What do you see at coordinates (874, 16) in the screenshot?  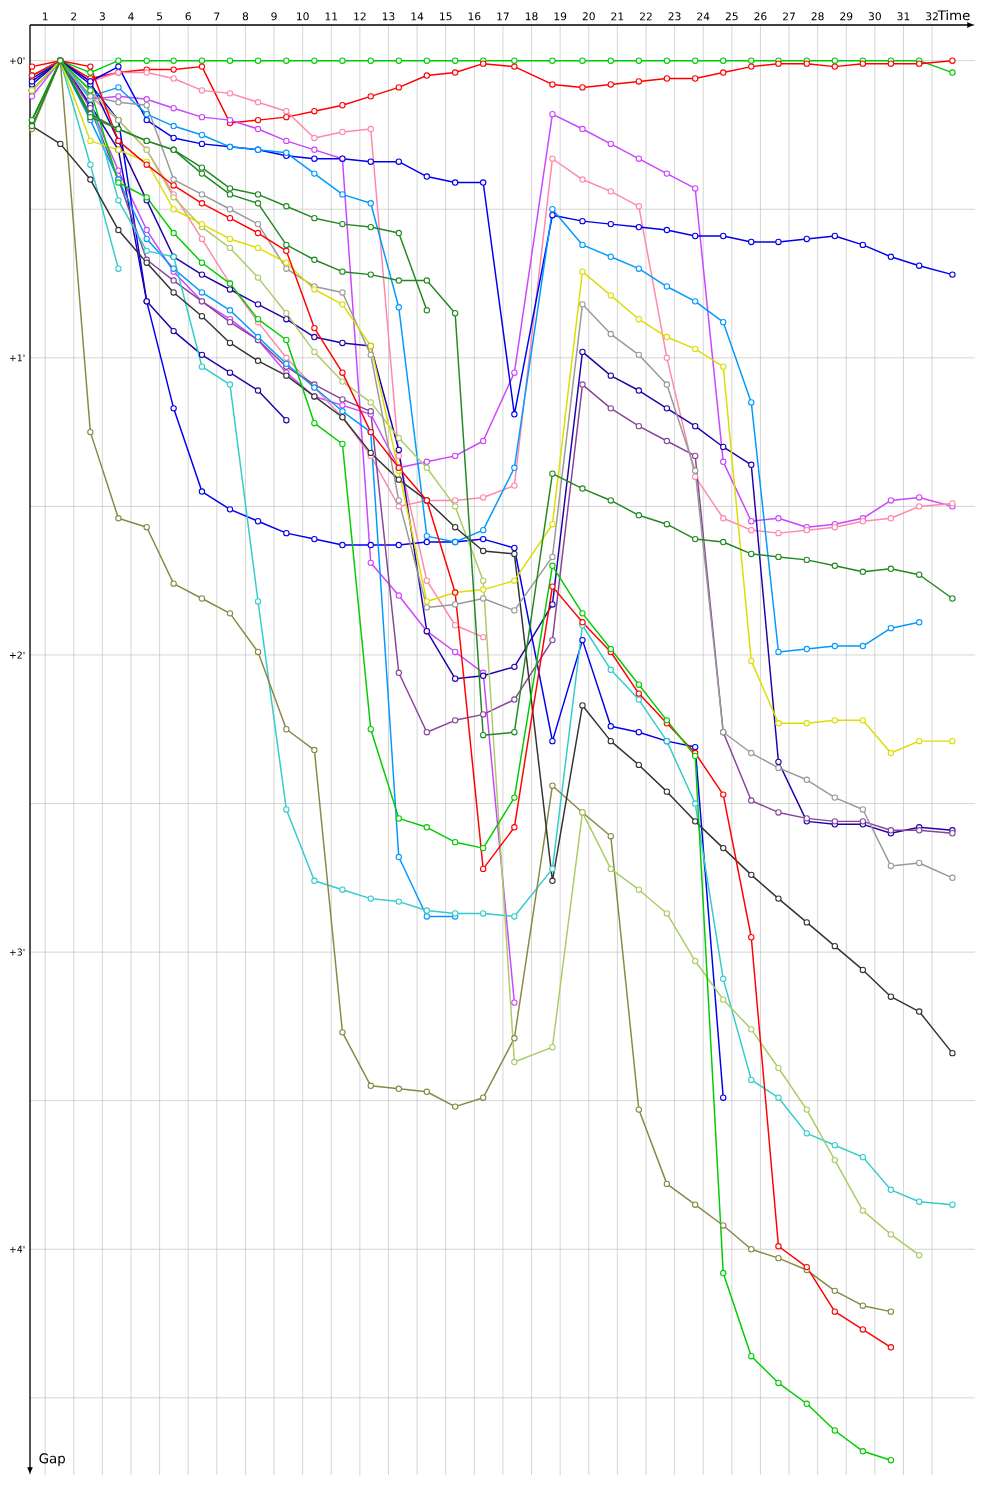 I see `x-tick-label: 30` at bounding box center [874, 16].